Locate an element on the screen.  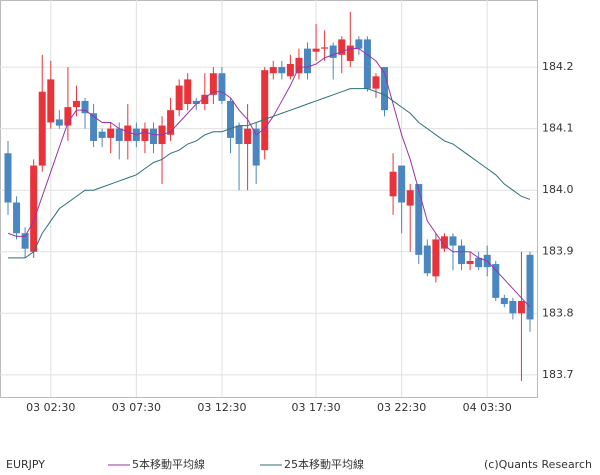
y-tick-label: 184.1 is located at coordinates (558, 128).